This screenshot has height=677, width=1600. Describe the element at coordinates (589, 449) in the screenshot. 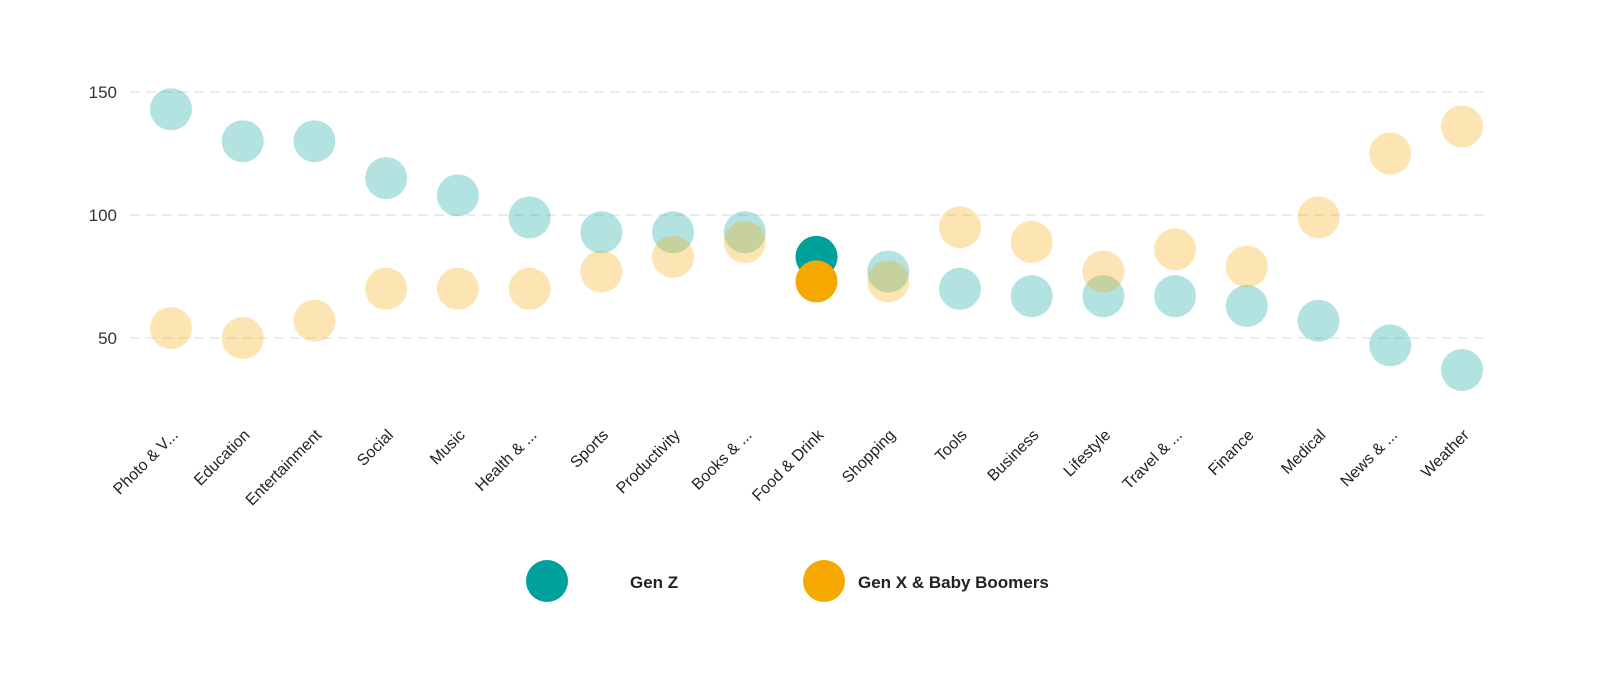

I see `x-tick-label: Sports` at that location.